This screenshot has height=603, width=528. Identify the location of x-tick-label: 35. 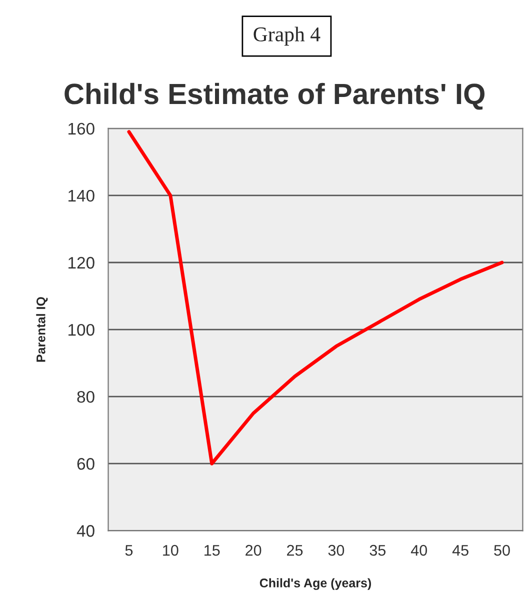
(378, 550).